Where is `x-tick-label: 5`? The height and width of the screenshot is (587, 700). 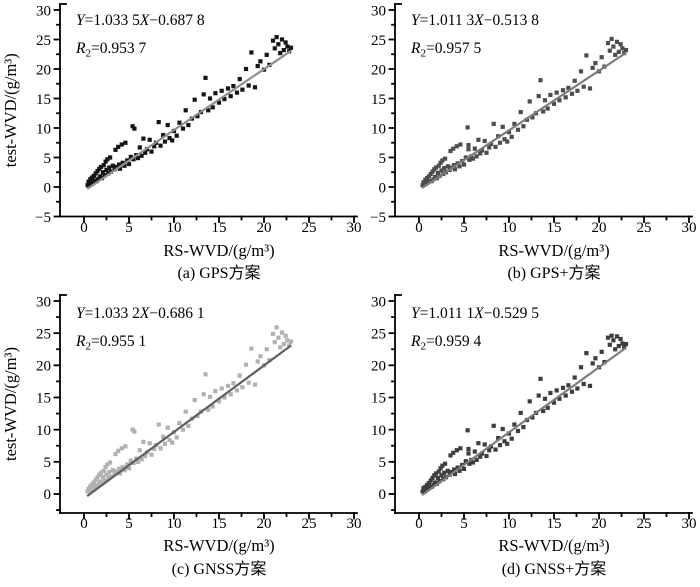 x-tick-label: 5 is located at coordinates (464, 524).